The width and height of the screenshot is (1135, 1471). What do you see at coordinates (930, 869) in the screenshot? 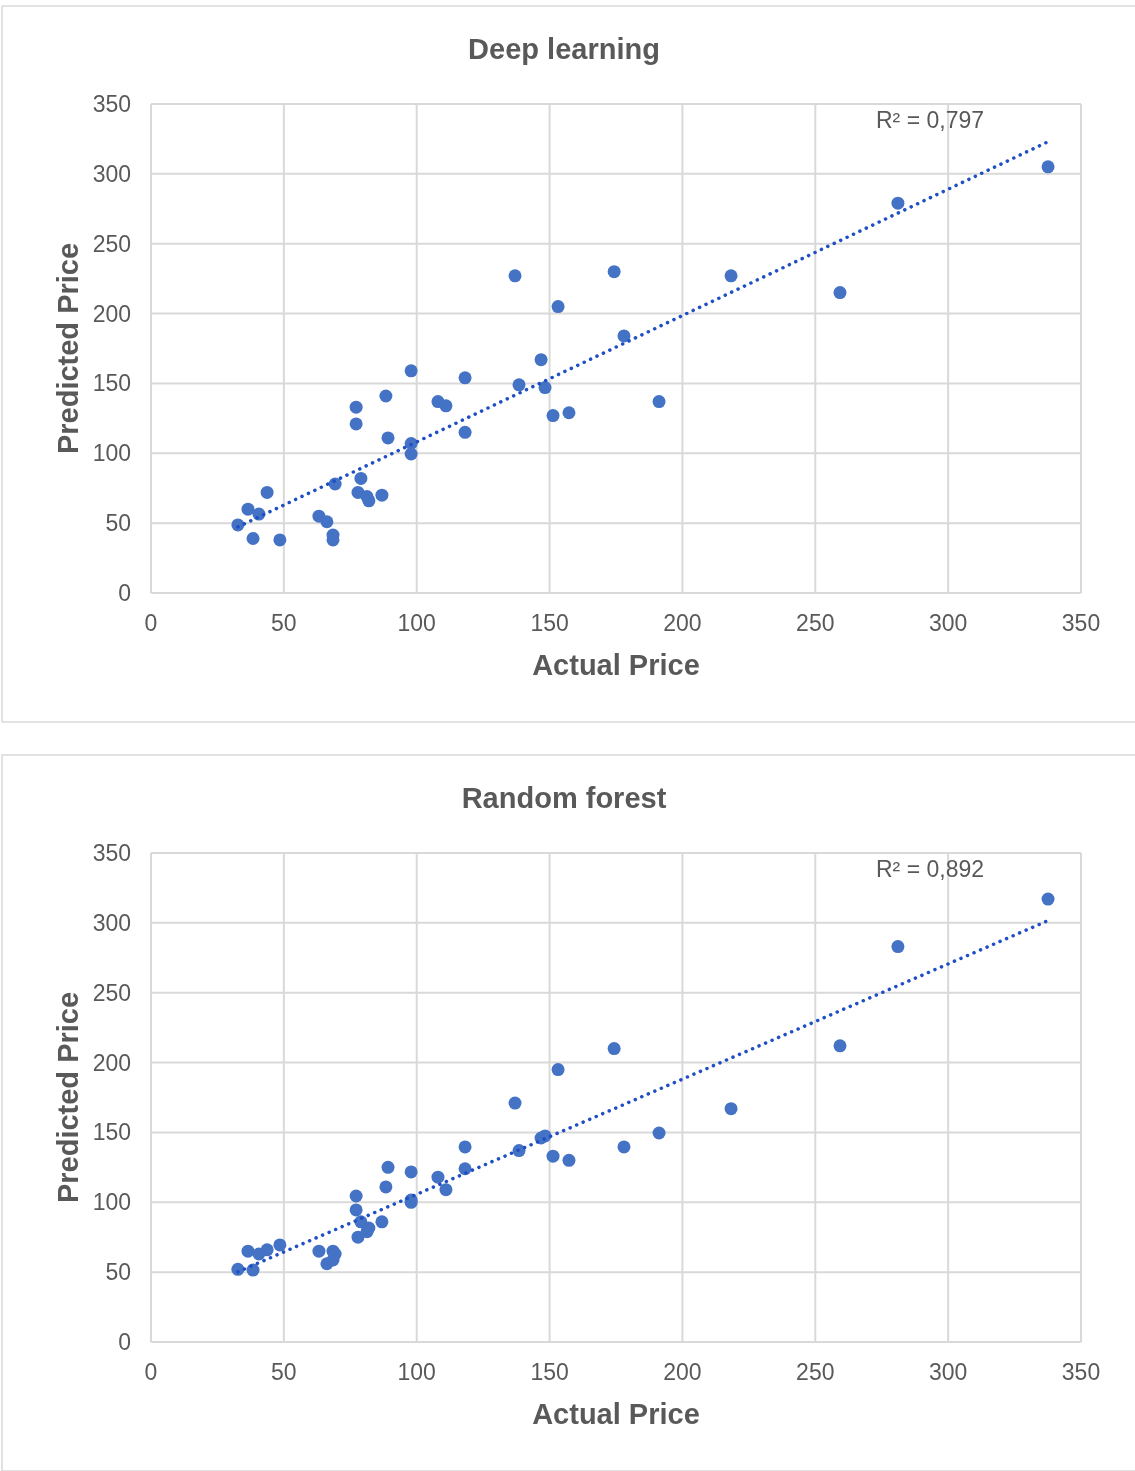
I see `annotation: R² = 0,892` at bounding box center [930, 869].